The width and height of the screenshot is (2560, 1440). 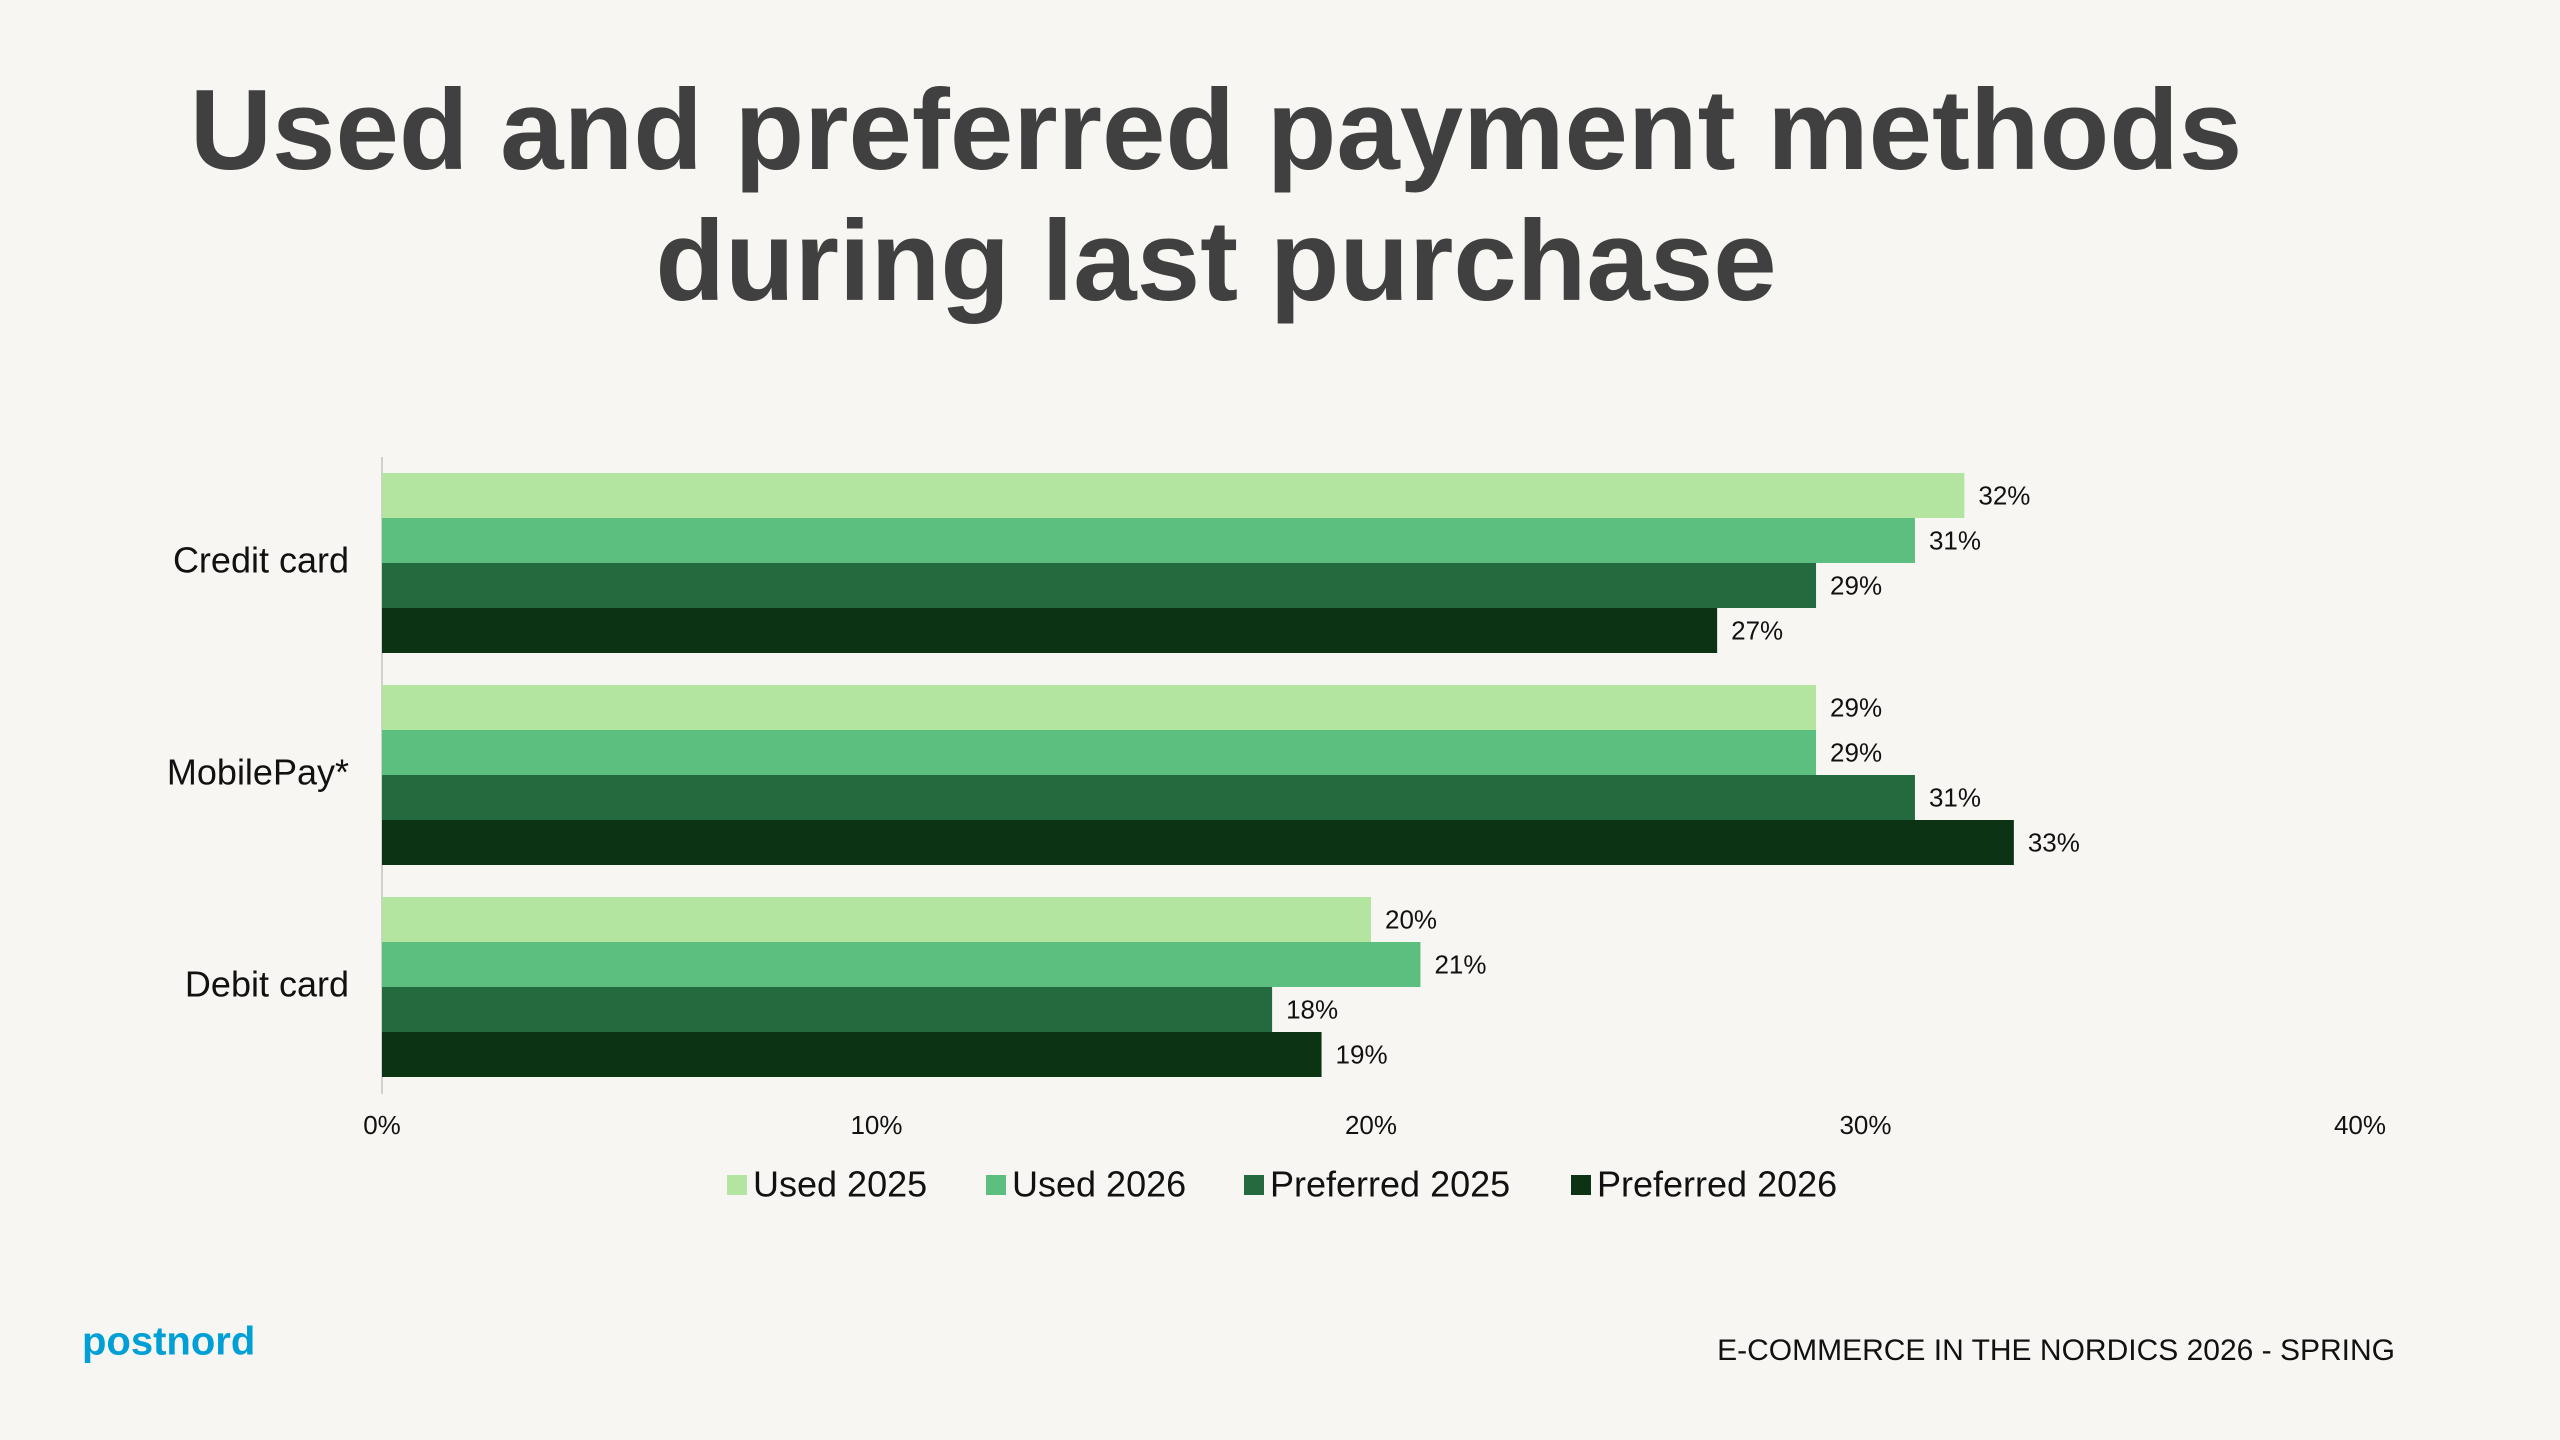 I want to click on value-label: 18%, so click(x=1312, y=1009).